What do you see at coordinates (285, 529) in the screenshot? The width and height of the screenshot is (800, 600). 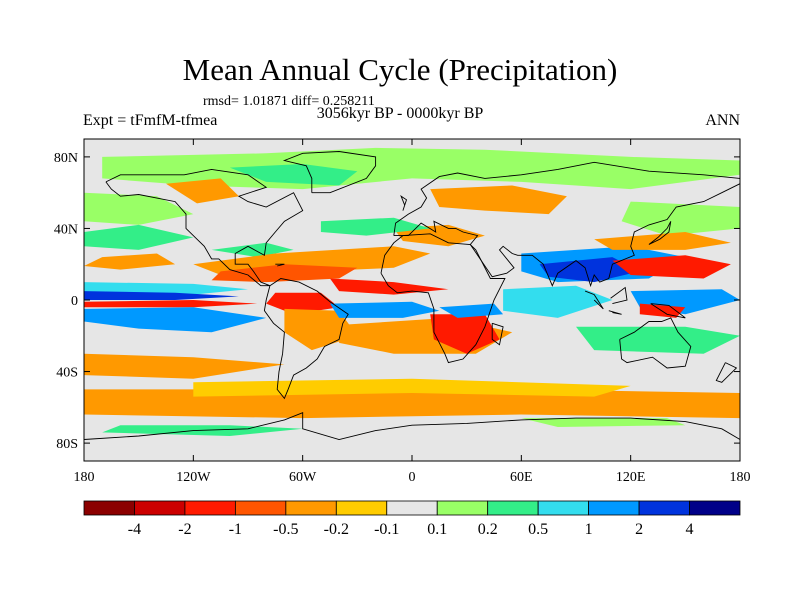 I see `colorbar-label: -0.5` at bounding box center [285, 529].